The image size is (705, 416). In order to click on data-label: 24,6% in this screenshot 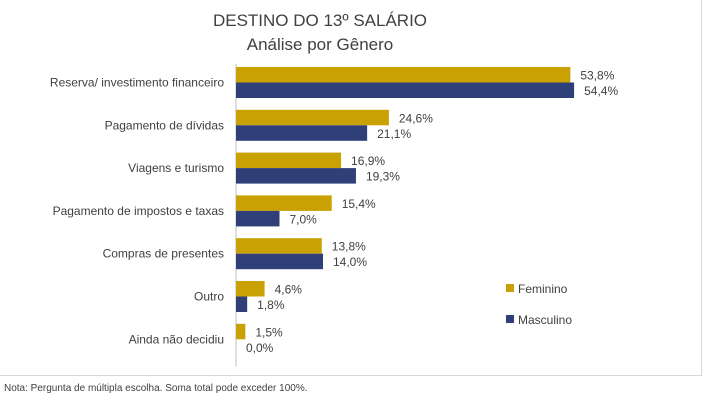, I will do `click(416, 118)`.